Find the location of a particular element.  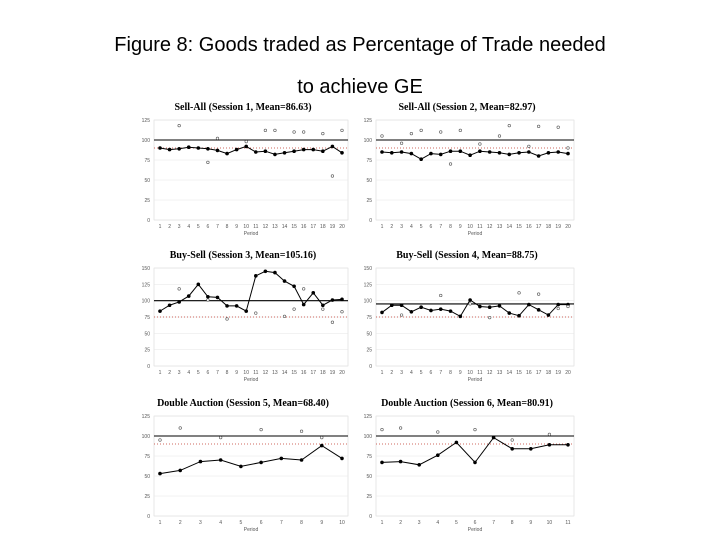

x-tick-label: 19 is located at coordinates (333, 227).